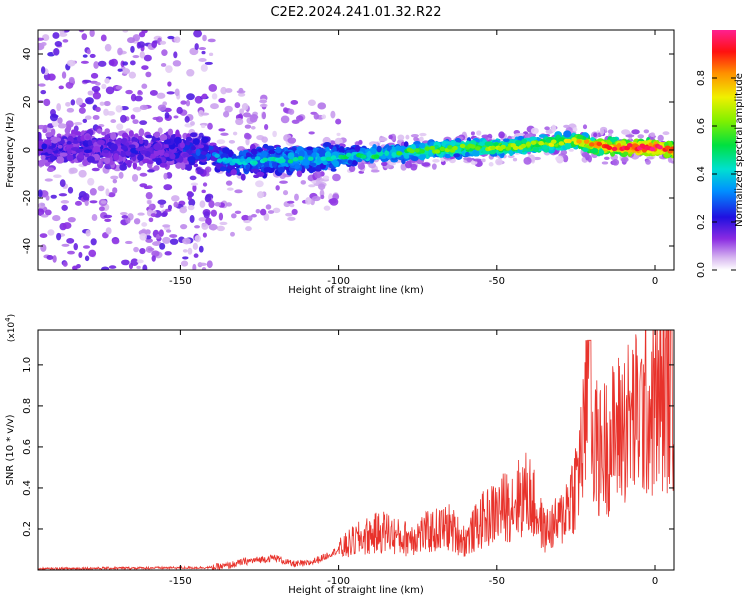 This screenshot has width=750, height=604. I want to click on snr-x-label: Height of straight line (km), so click(356, 590).